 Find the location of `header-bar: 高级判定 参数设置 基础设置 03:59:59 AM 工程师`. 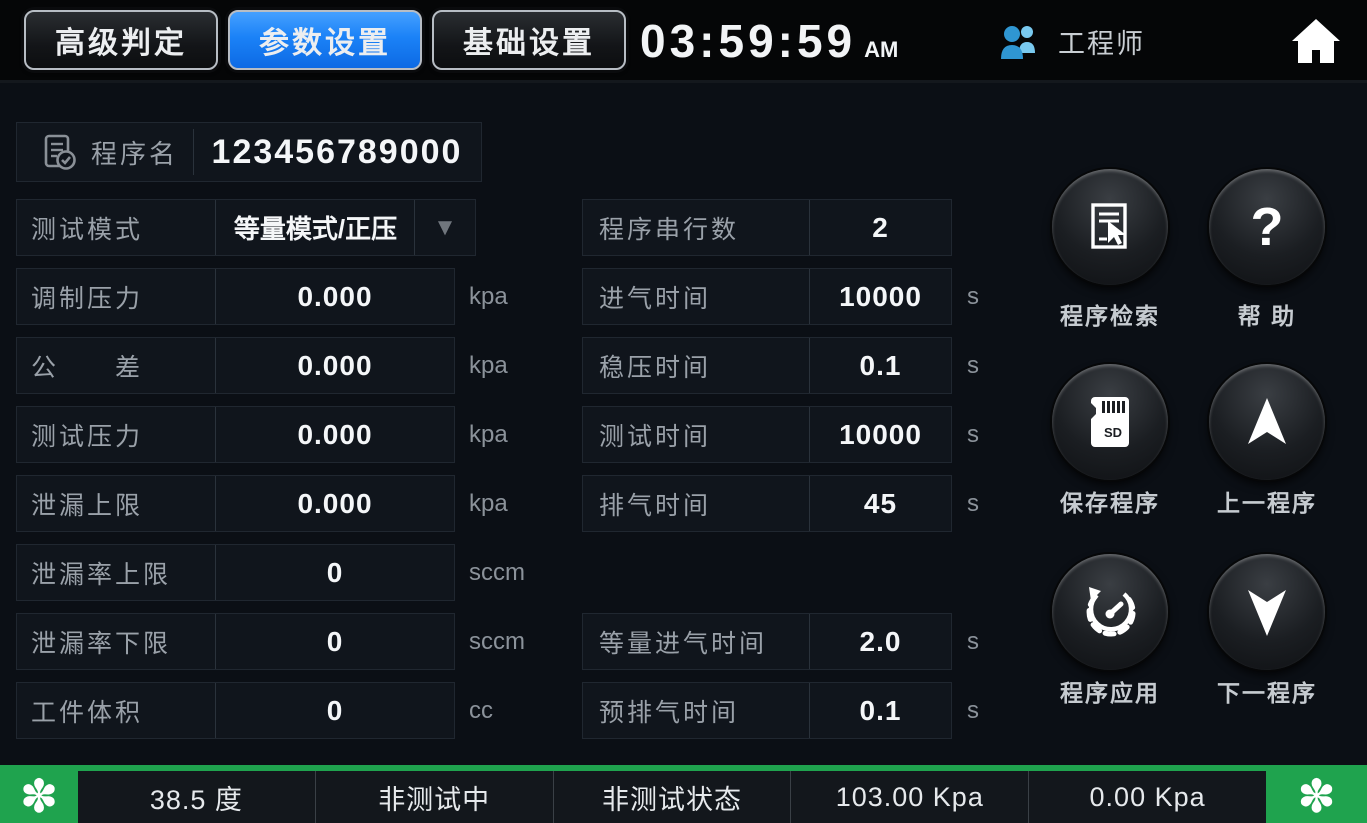

header-bar: 高级判定 参数设置 基础设置 03:59:59 AM 工程师 is located at coordinates (683, 41).